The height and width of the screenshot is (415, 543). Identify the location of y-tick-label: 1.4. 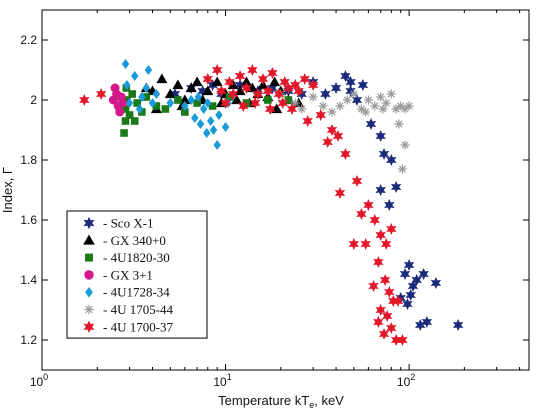
(28, 280).